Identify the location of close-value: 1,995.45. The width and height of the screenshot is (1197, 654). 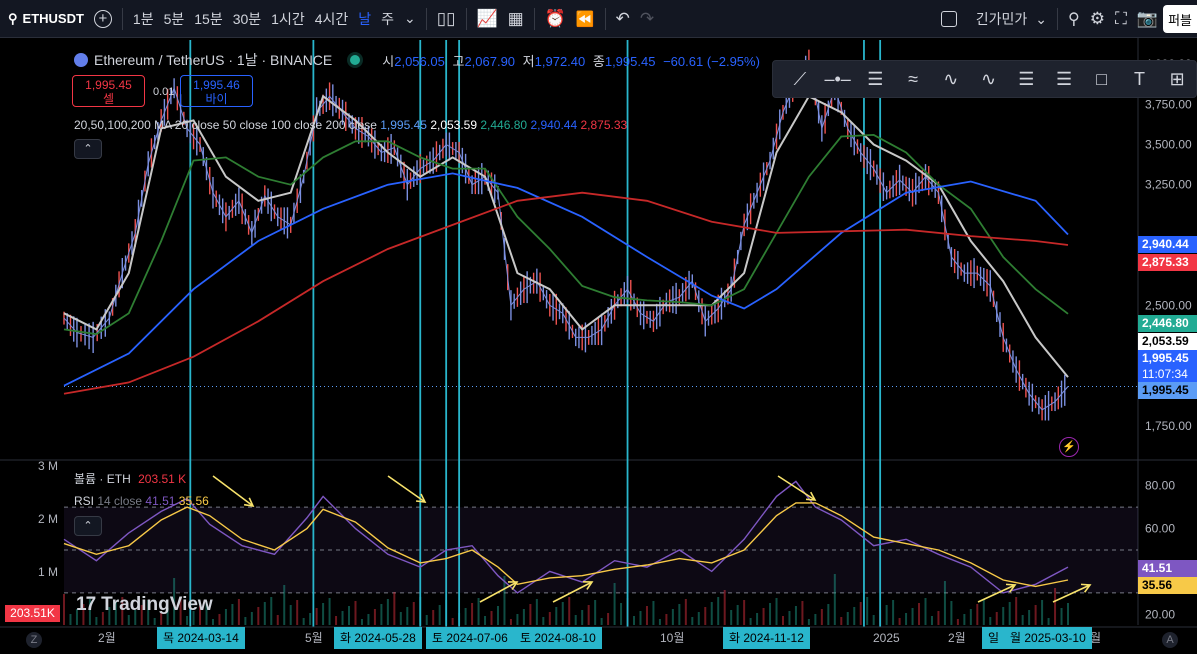
(630, 61).